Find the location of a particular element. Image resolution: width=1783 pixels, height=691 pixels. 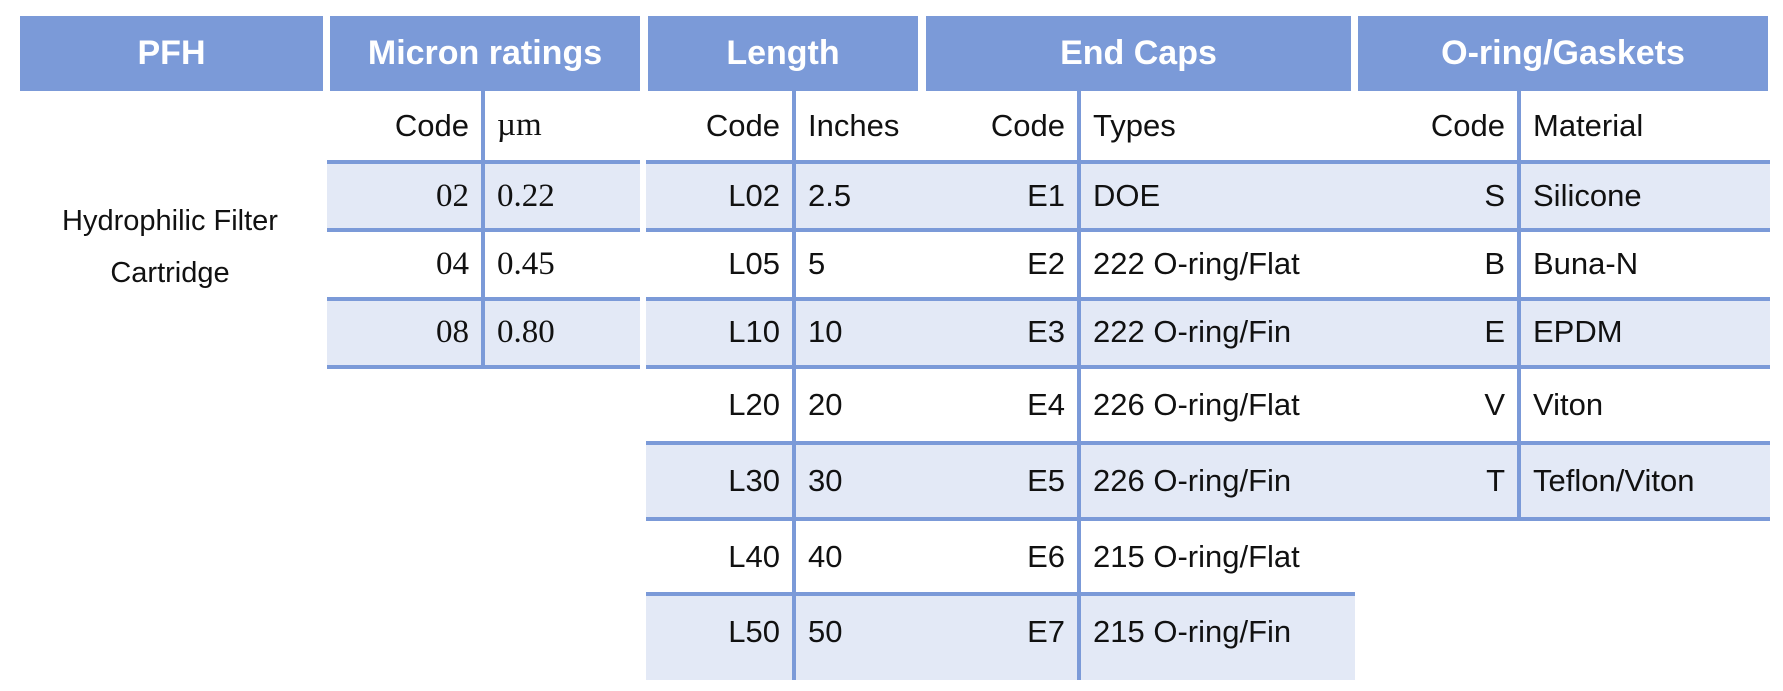

endcap-type: 222 O-ring/Flat is located at coordinates (1196, 263).